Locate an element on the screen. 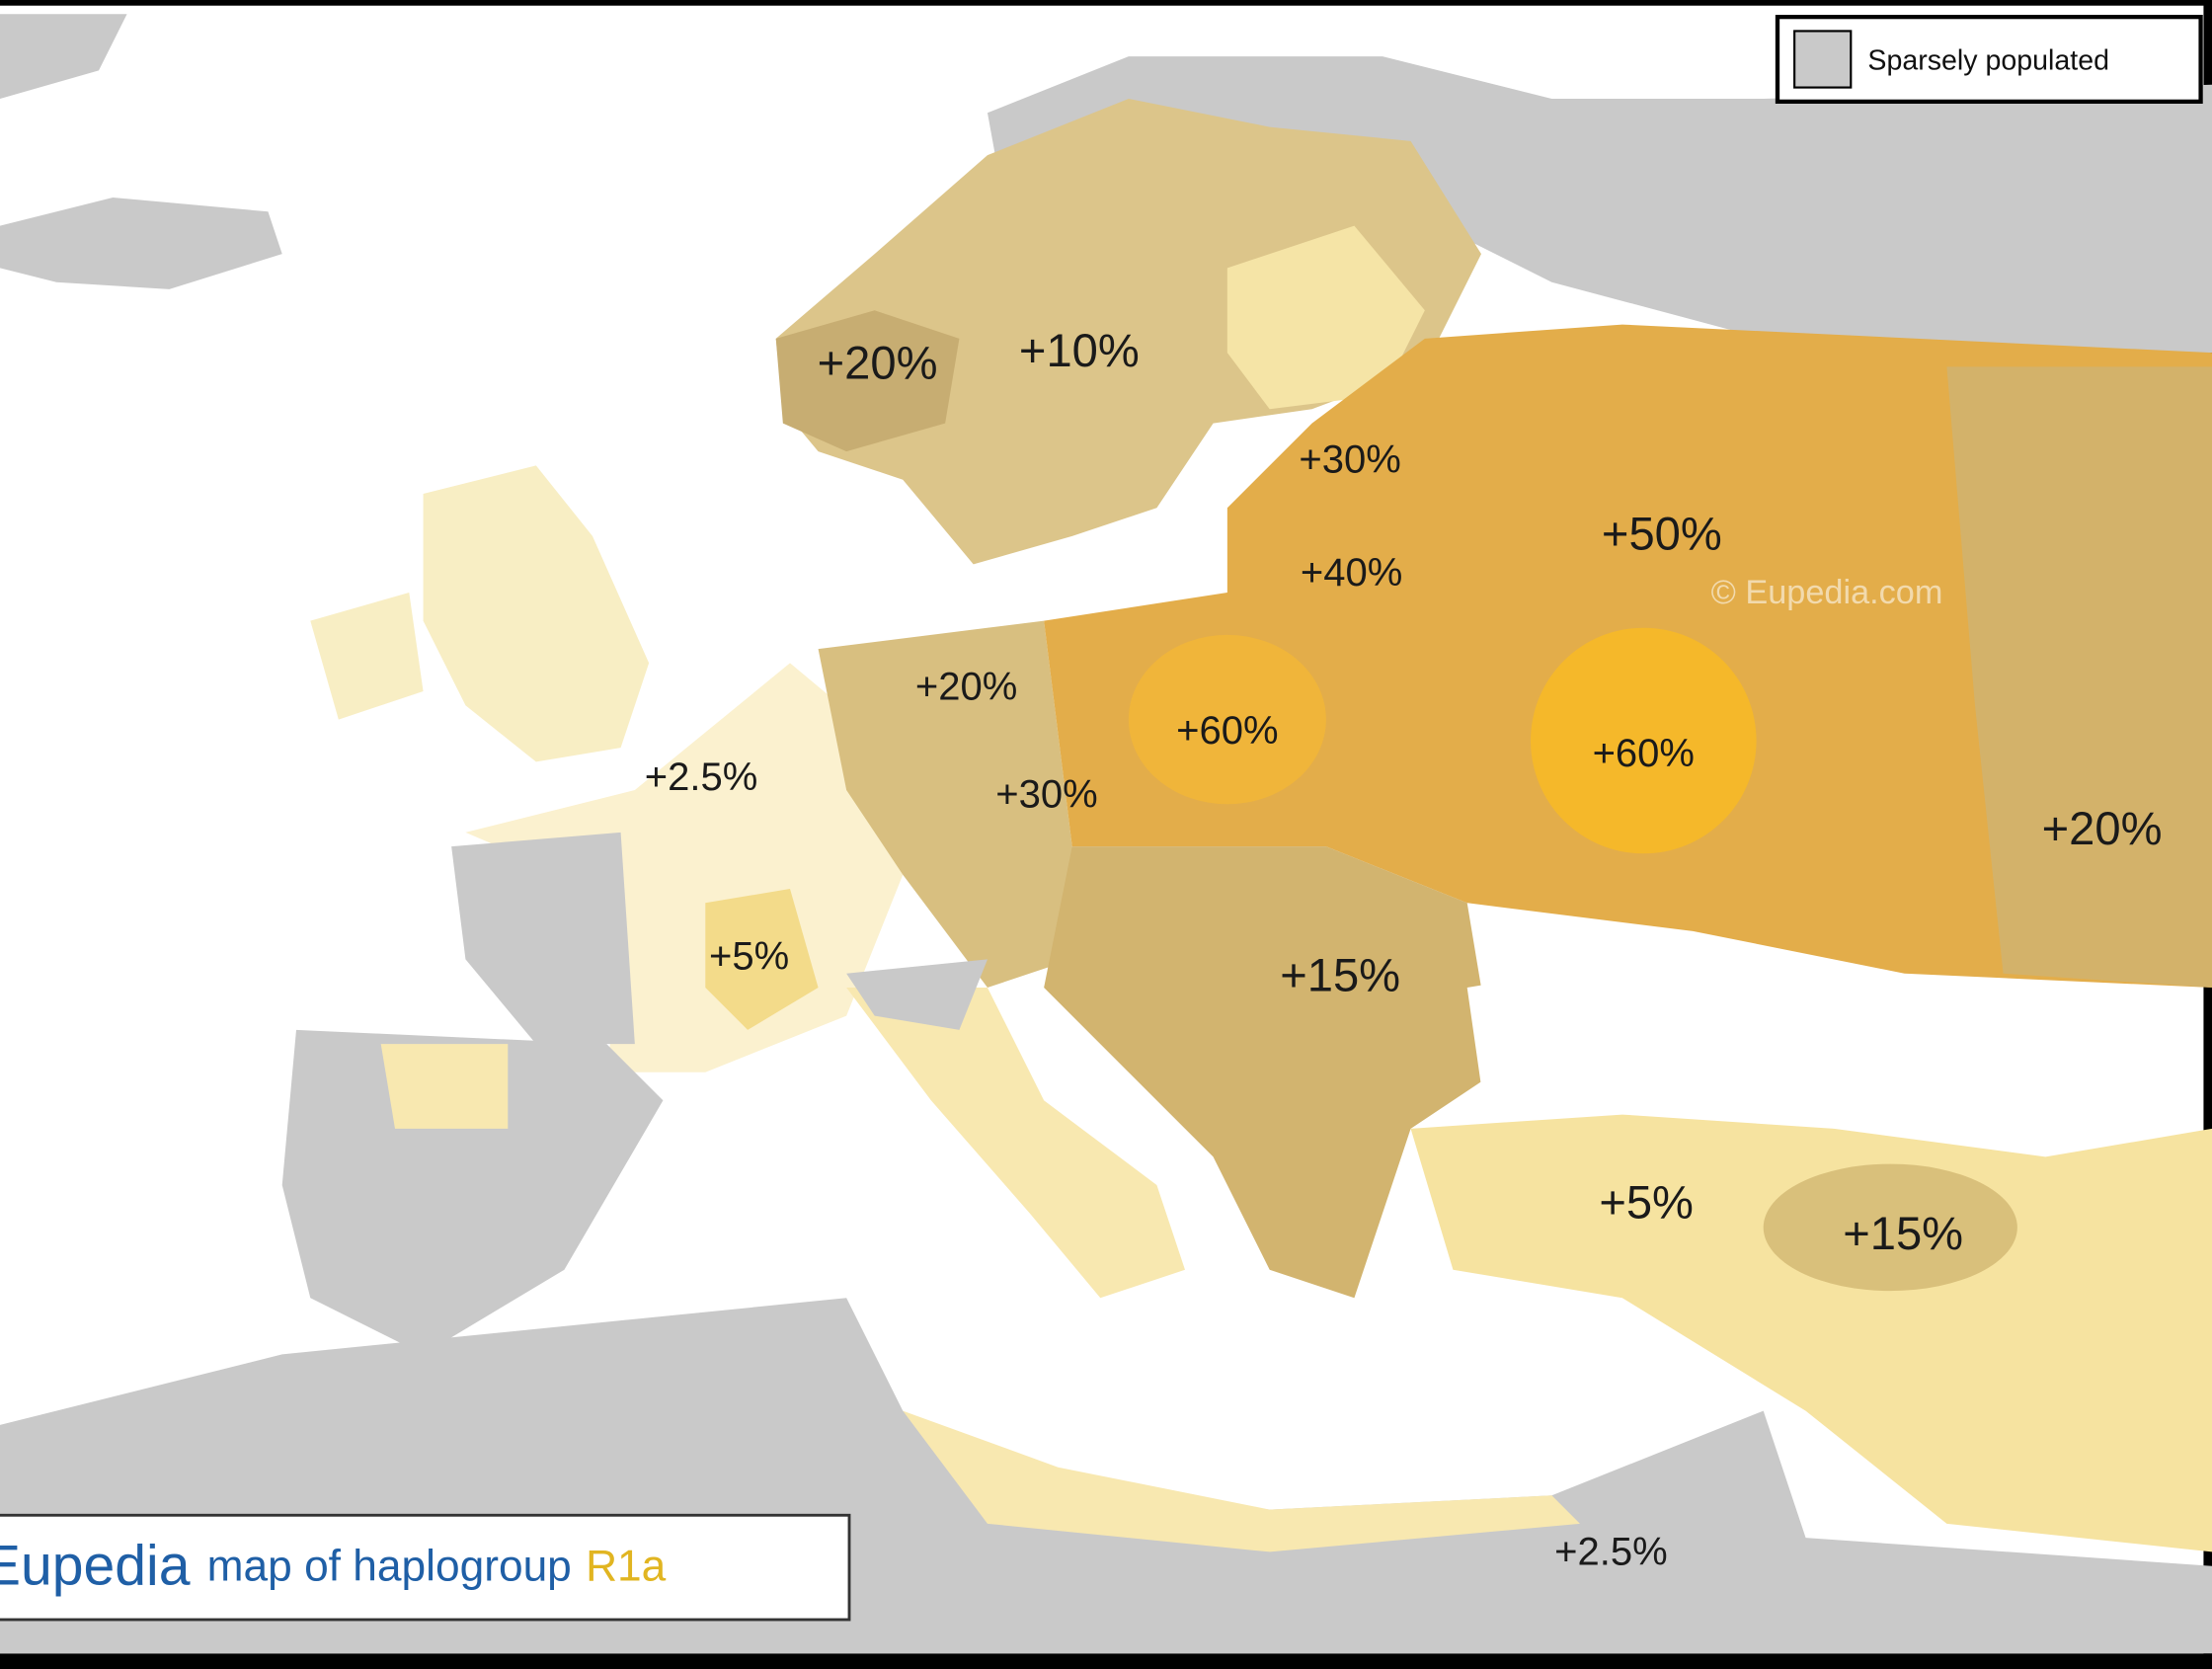  alps is located at coordinates (917, 994).